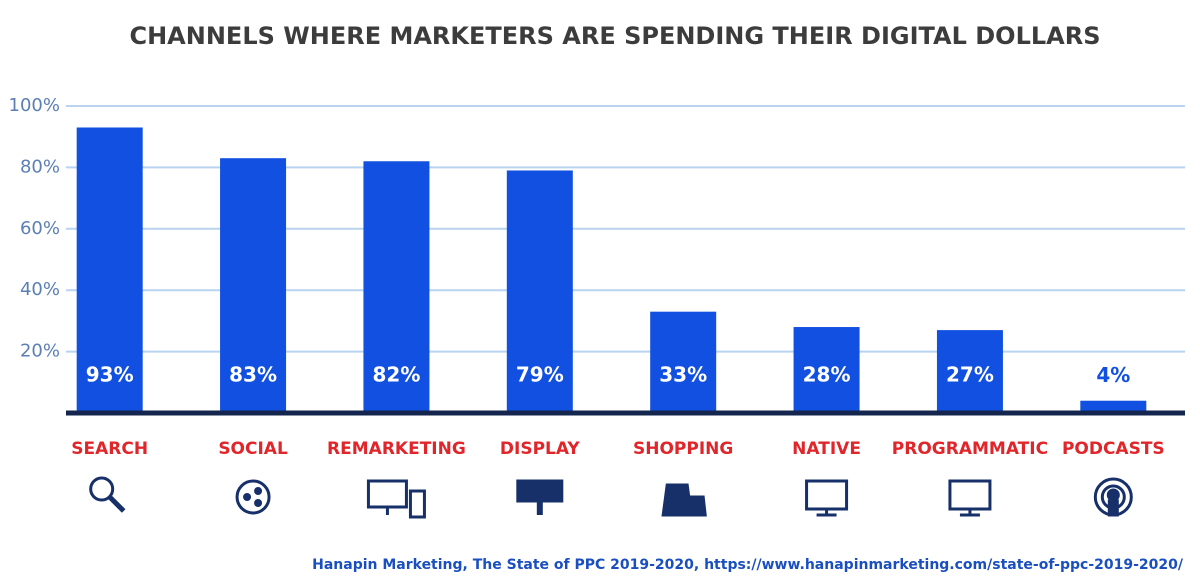 The height and width of the screenshot is (587, 1200). I want to click on y-tick-label: 100%, so click(34, 105).